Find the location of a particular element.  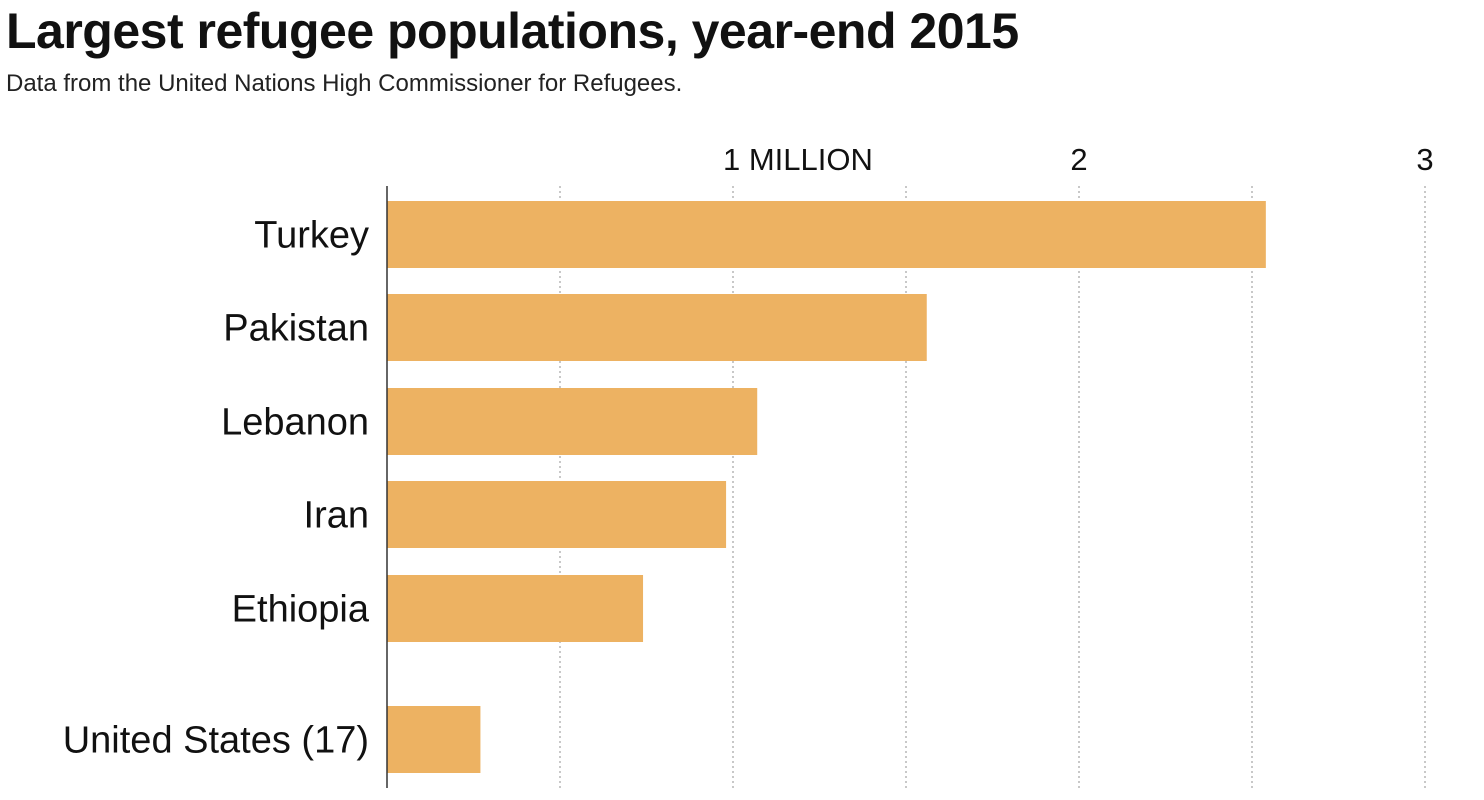

category-label: Iran is located at coordinates (336, 516).